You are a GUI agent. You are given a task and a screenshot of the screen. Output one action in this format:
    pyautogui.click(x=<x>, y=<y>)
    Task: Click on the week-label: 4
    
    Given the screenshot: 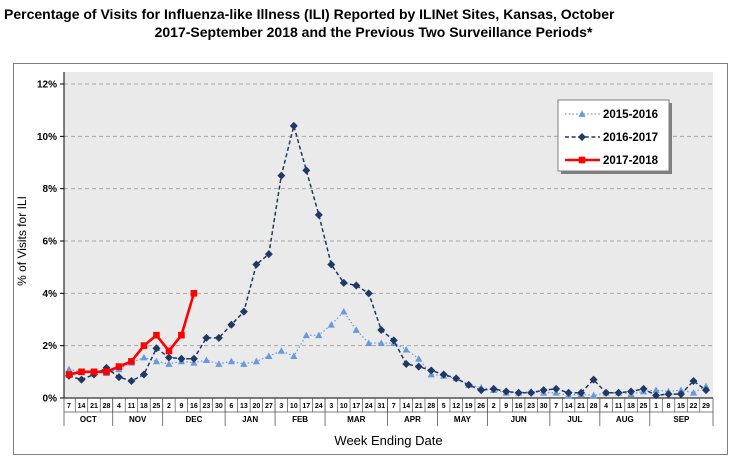 What is the action you would take?
    pyautogui.click(x=119, y=406)
    